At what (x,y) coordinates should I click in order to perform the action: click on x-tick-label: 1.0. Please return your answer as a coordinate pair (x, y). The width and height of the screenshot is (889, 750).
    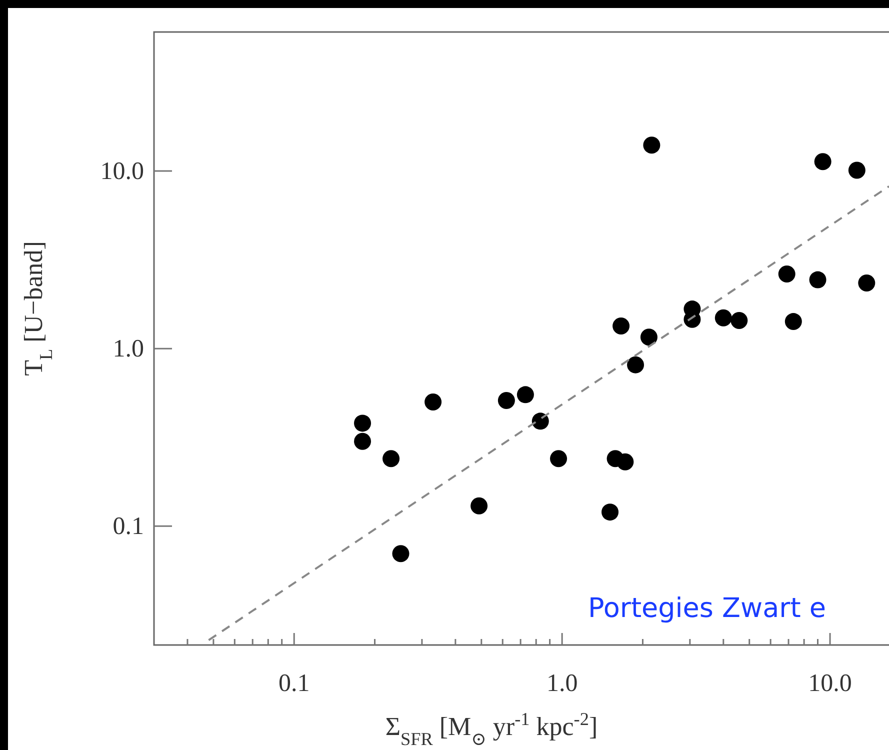
    Looking at the image, I should click on (562, 683).